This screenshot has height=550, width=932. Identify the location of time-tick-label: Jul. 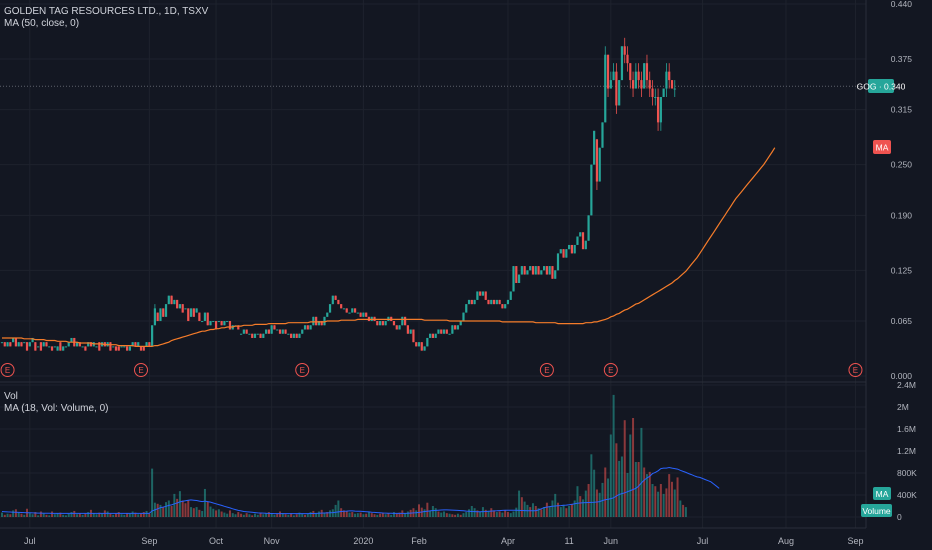
(30, 541).